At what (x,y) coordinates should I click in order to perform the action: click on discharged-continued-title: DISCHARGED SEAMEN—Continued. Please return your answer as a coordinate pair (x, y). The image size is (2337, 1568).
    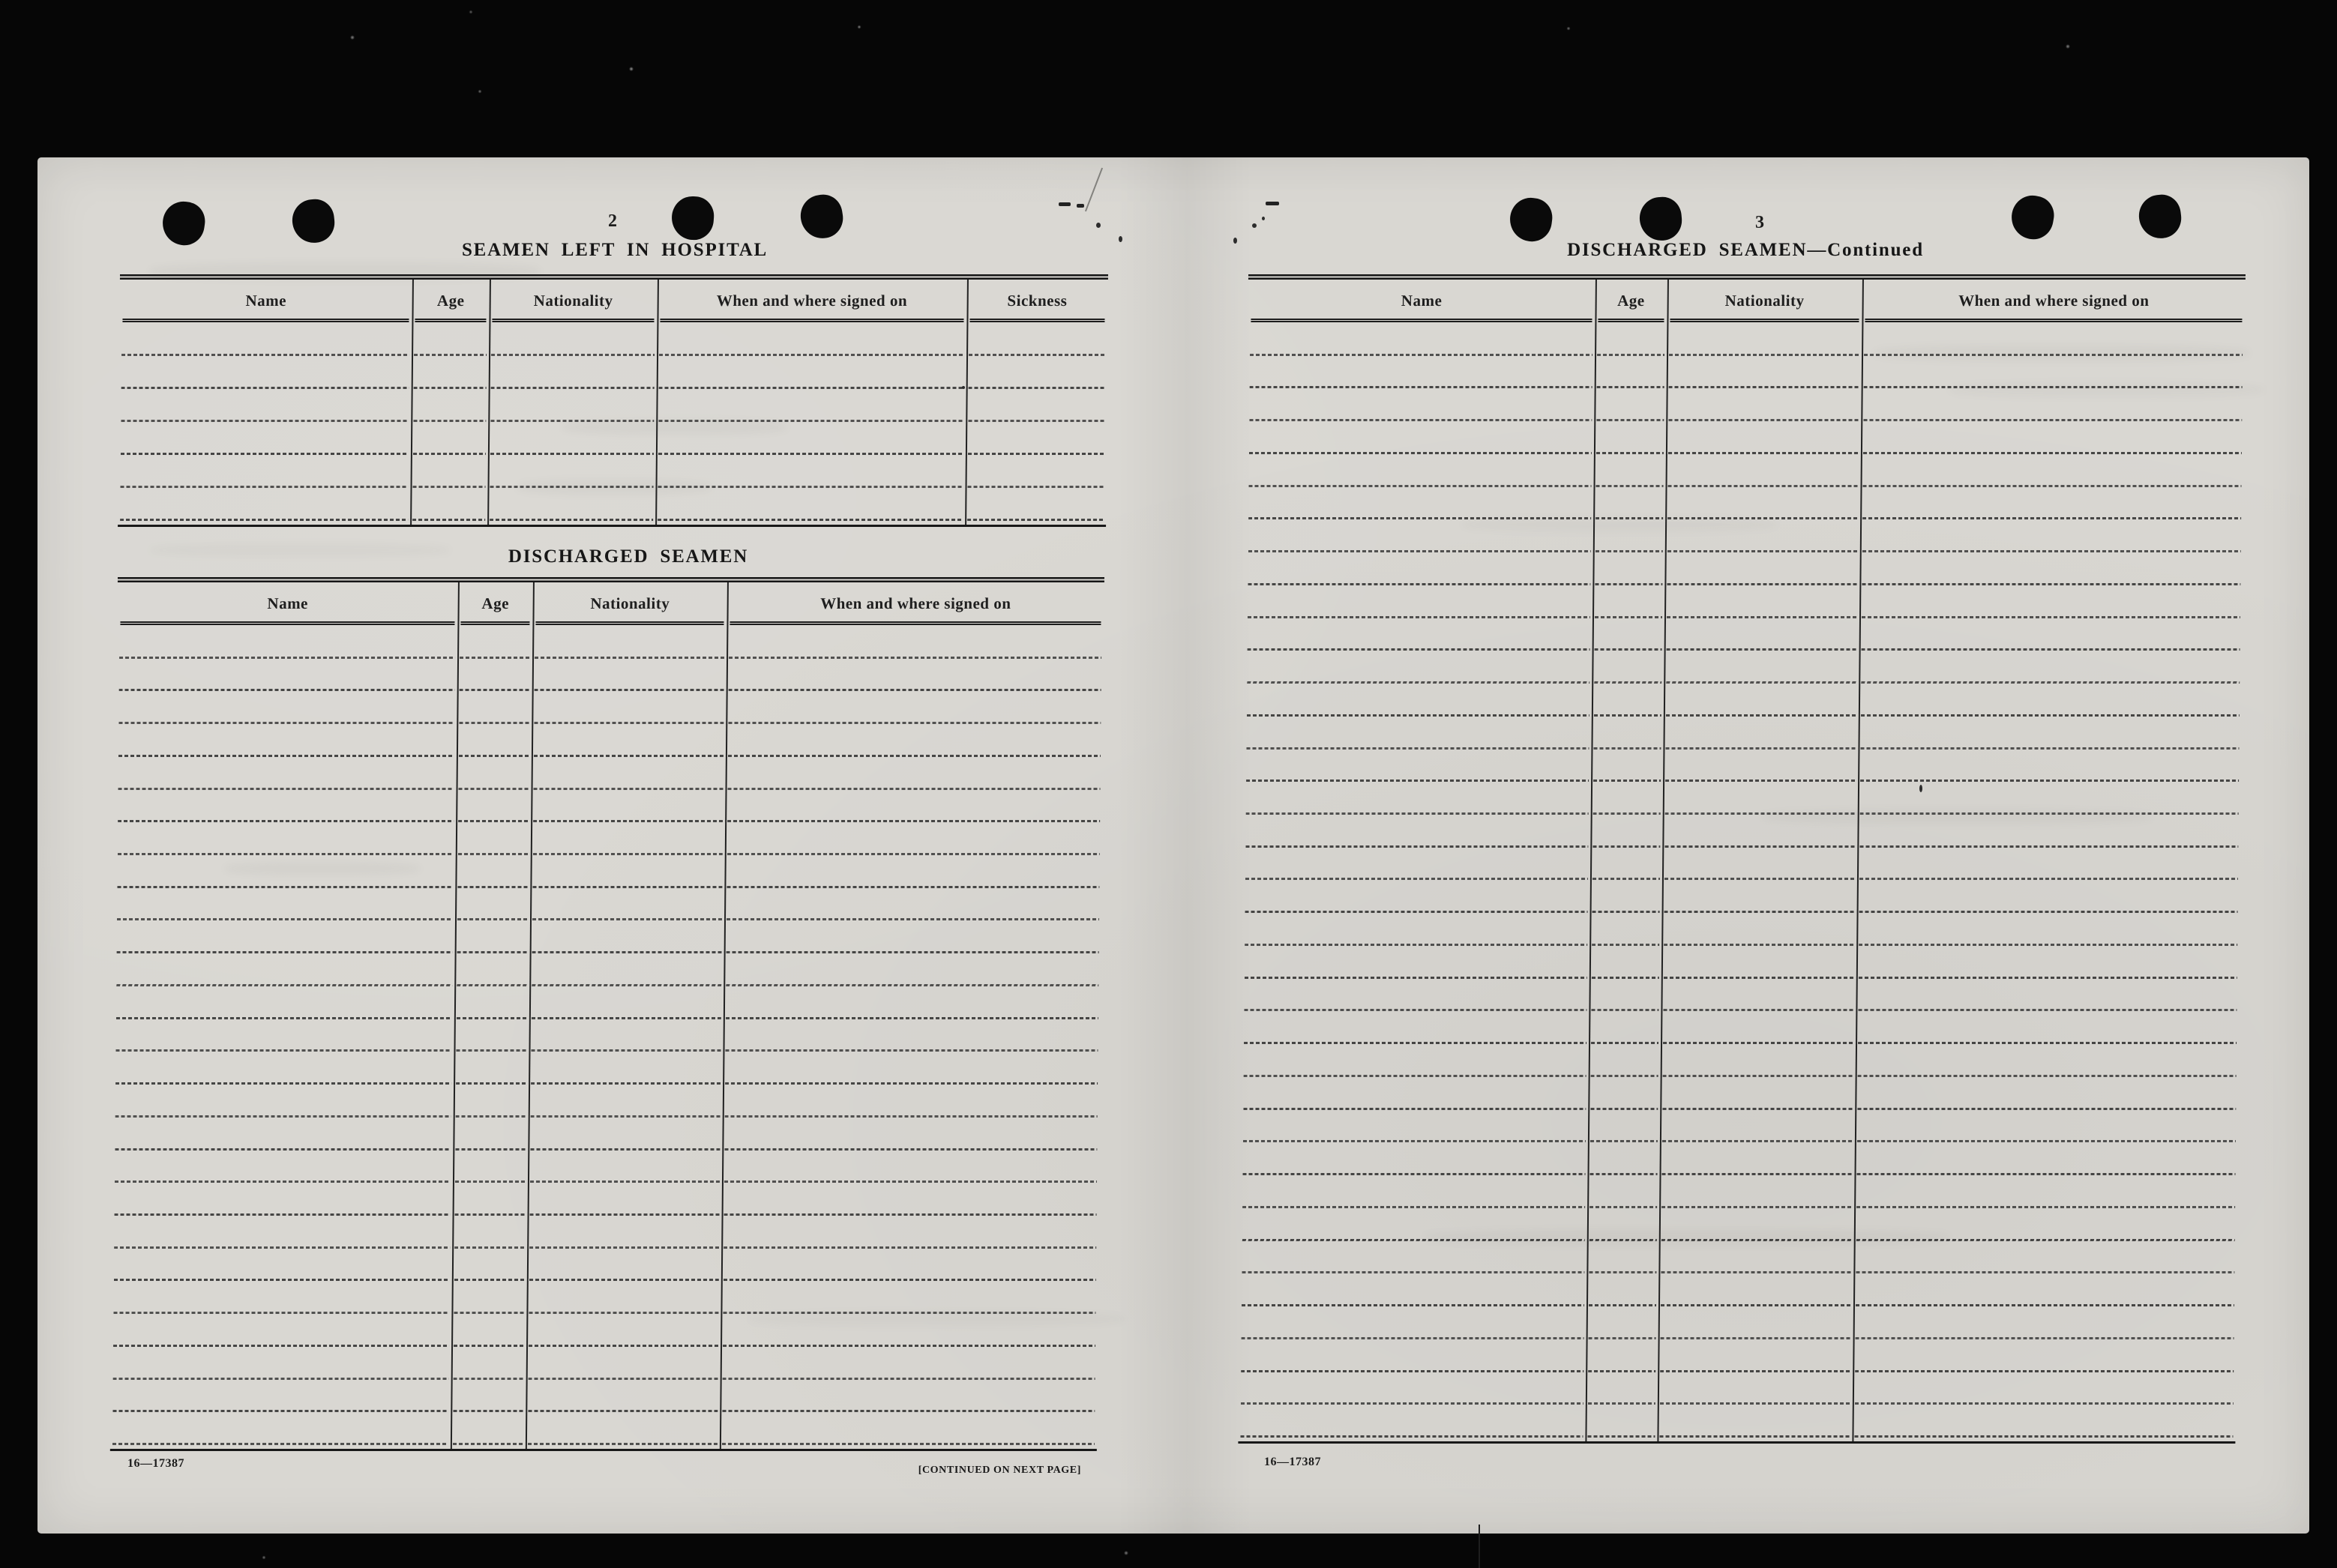
    Looking at the image, I should click on (1745, 250).